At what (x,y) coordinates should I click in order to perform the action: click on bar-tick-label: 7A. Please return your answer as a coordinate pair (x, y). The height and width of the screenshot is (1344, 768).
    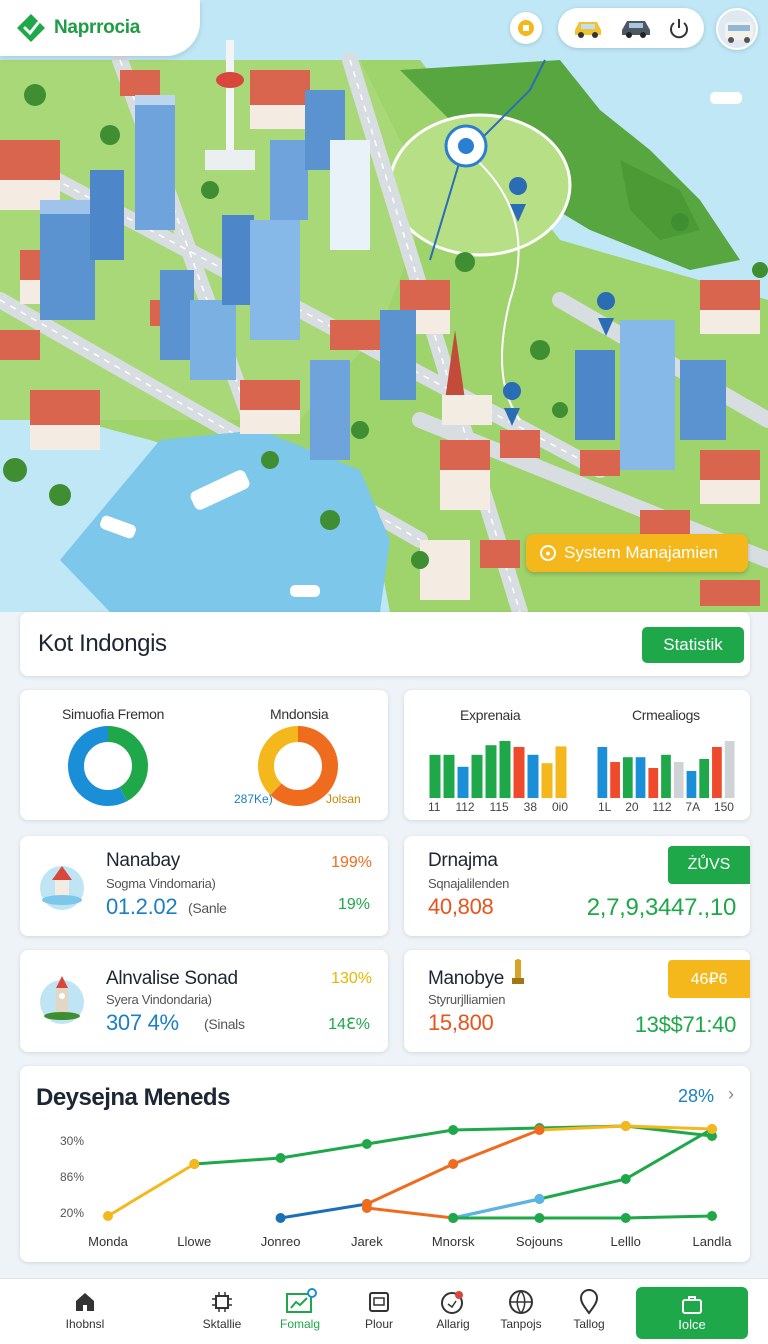
    Looking at the image, I should click on (693, 807).